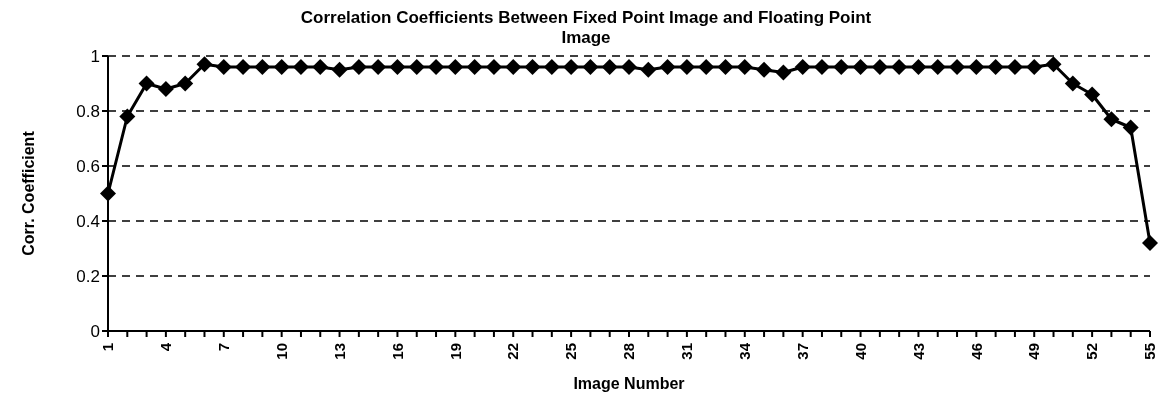 The height and width of the screenshot is (415, 1172). What do you see at coordinates (860, 351) in the screenshot?
I see `x-tick-label: 40` at bounding box center [860, 351].